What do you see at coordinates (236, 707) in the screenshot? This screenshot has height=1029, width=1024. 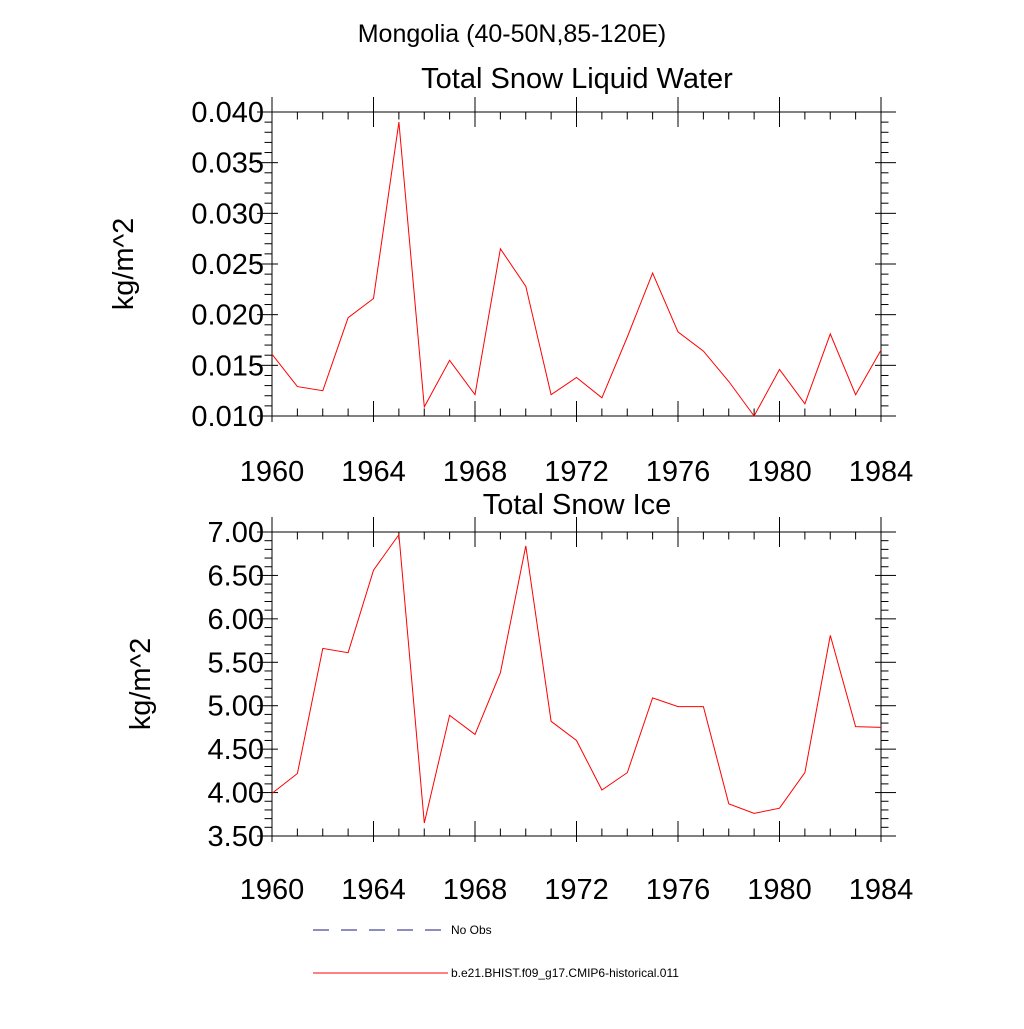 I see `y-tick-label: 5.00` at bounding box center [236, 707].